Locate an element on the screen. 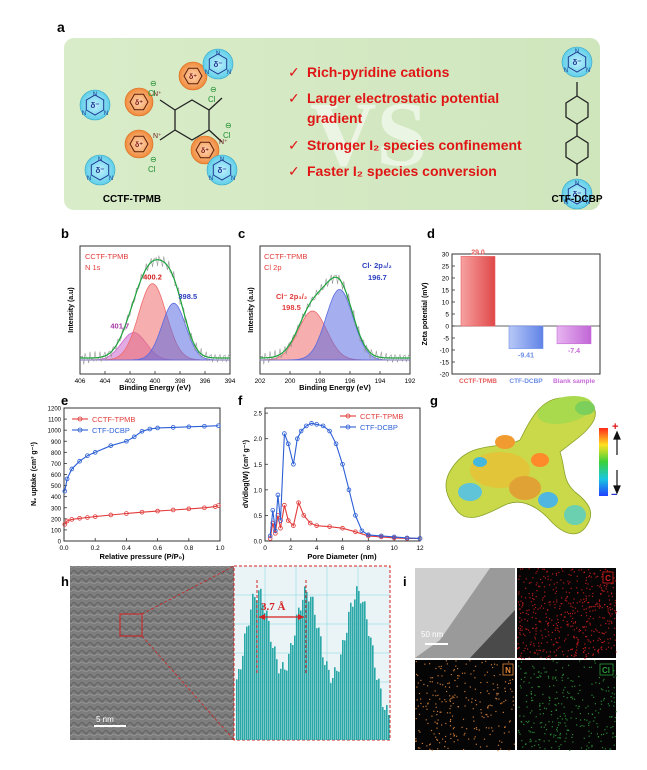 This screenshot has width=647, height=770. chart-c-peak2-species: Cl· 2p₃/₂ is located at coordinates (377, 265).